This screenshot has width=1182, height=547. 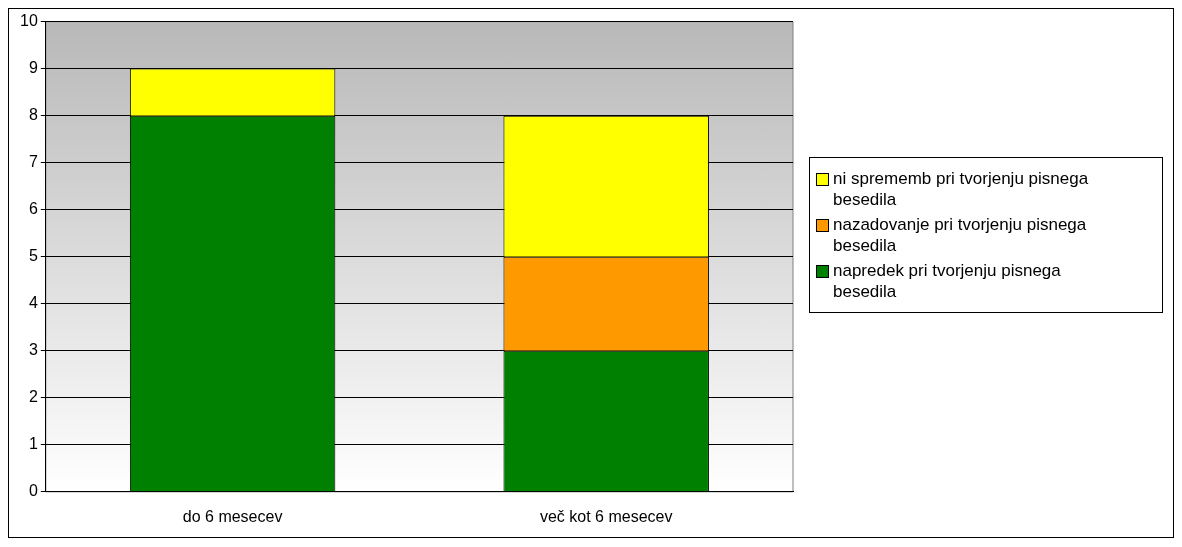 I want to click on y-tick-label: 5, so click(x=33, y=256).